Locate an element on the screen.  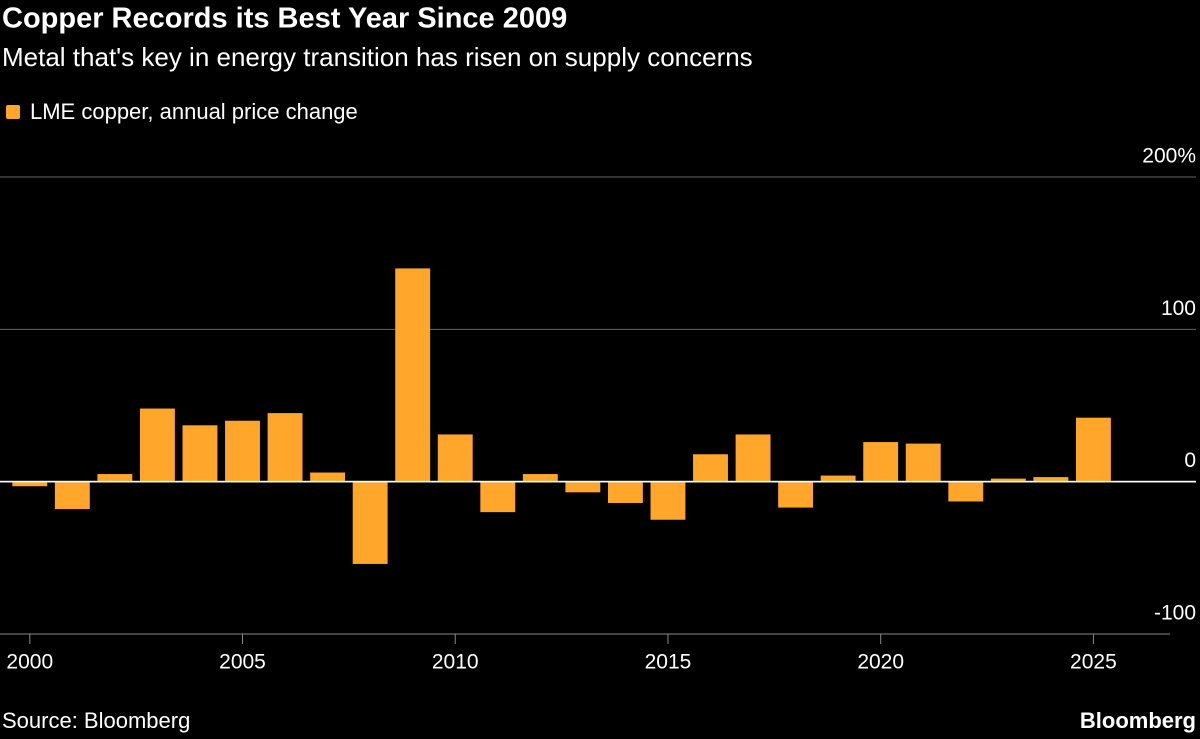
x-tick-label: 2015 is located at coordinates (668, 662).